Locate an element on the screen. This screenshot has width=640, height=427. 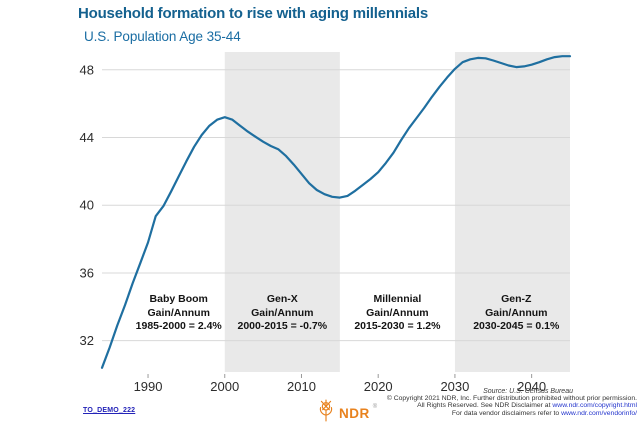
x-tick-label: 2040 is located at coordinates (531, 386).